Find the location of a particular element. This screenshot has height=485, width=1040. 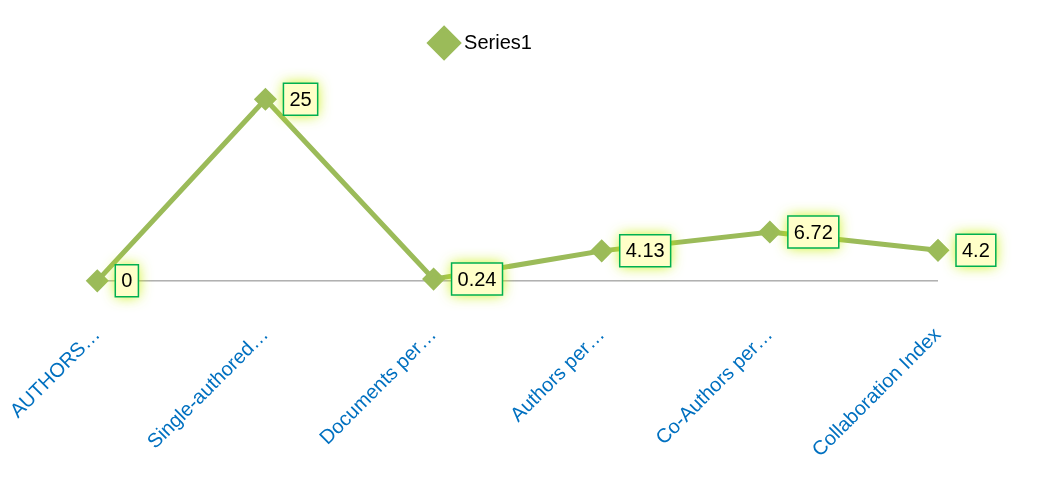

data-label: 0 is located at coordinates (127, 280).